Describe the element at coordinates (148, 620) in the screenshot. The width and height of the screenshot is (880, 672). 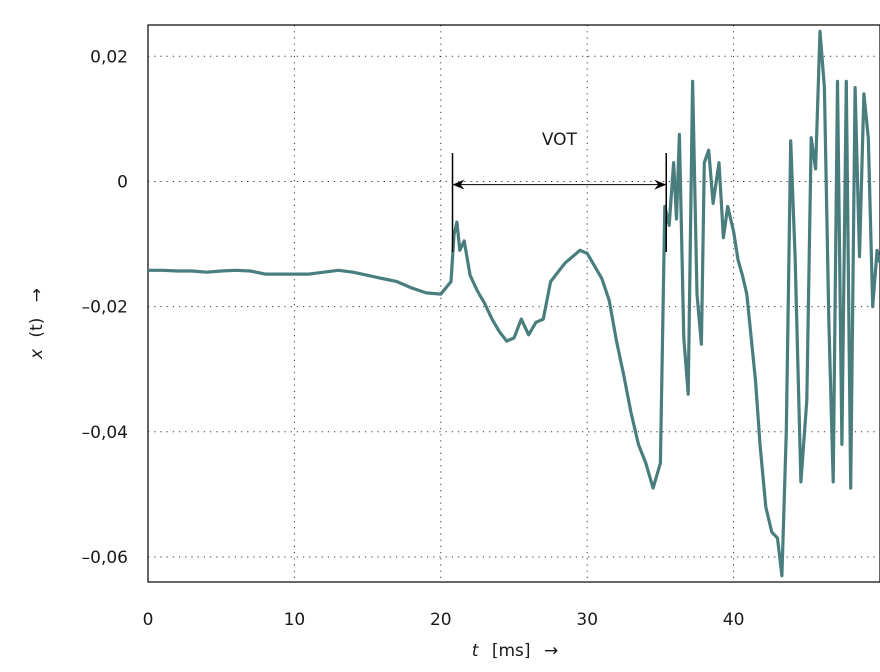
I see `x-tick-label: 0` at that location.